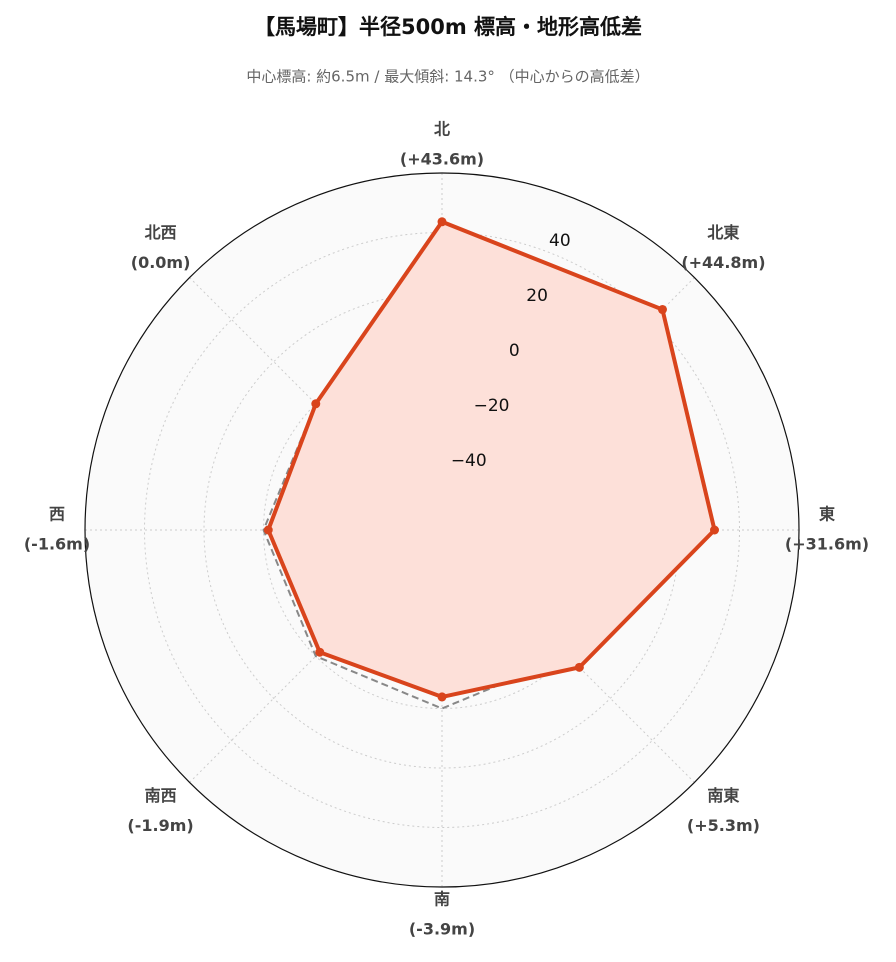 This screenshot has width=896, height=962. Describe the element at coordinates (442, 929) in the screenshot. I see `value-label: (-3.9m)` at that location.